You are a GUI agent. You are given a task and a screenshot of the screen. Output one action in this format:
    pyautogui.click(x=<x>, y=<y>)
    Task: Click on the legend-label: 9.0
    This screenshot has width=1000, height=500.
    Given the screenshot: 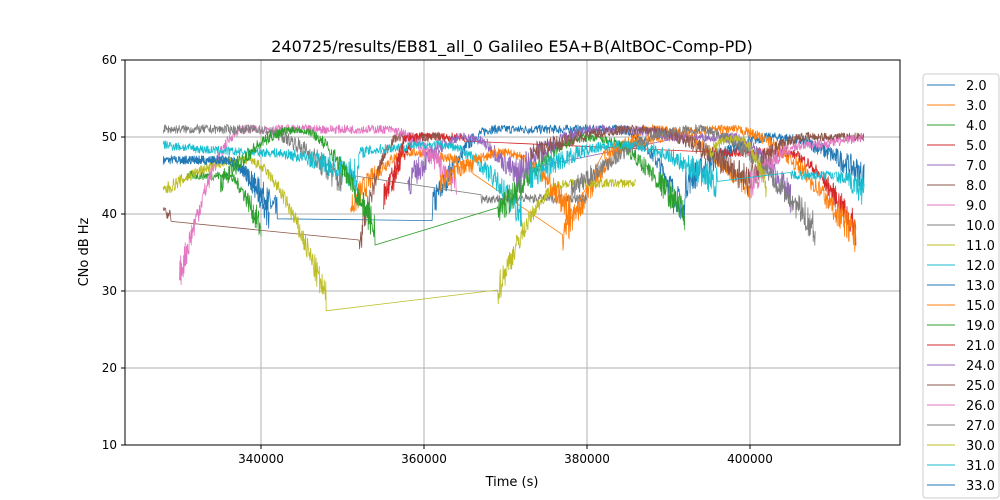 What is the action you would take?
    pyautogui.click(x=976, y=206)
    